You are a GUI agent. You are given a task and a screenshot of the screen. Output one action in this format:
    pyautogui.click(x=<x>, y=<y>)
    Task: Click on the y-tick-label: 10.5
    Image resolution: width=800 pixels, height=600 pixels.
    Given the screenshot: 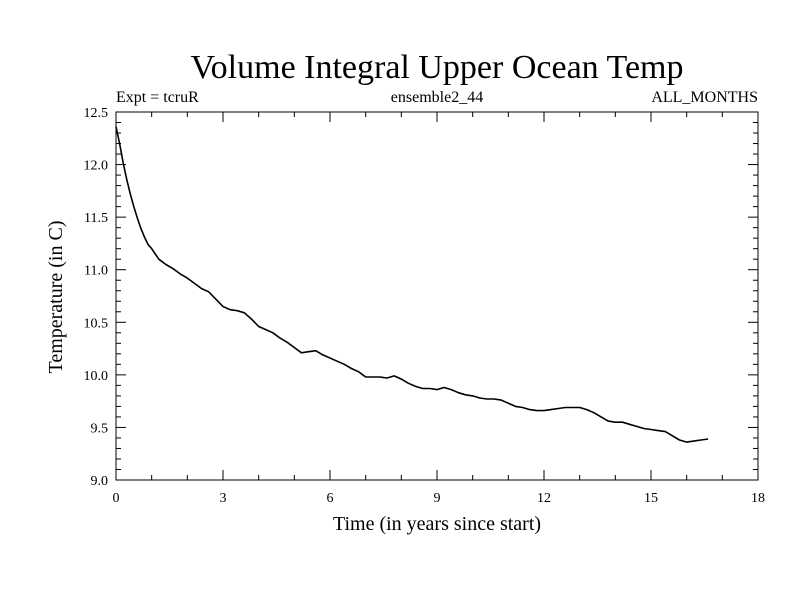 What is the action you would take?
    pyautogui.click(x=96, y=323)
    